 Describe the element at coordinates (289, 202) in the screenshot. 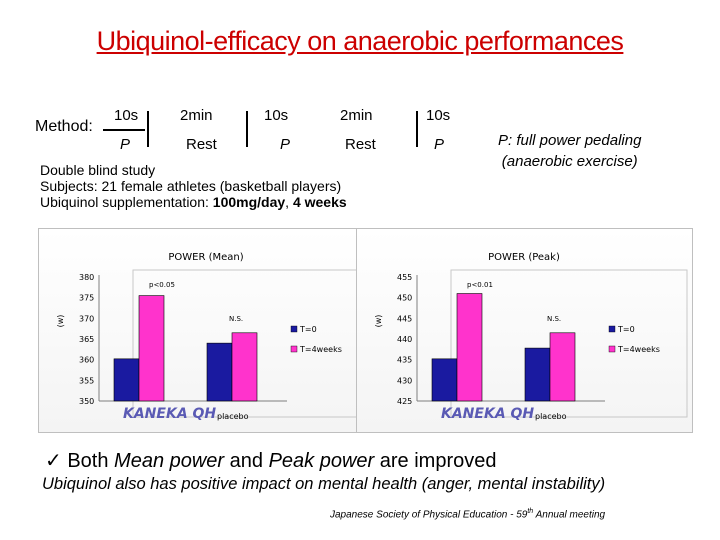

I see `supplementation-sep: ,` at that location.